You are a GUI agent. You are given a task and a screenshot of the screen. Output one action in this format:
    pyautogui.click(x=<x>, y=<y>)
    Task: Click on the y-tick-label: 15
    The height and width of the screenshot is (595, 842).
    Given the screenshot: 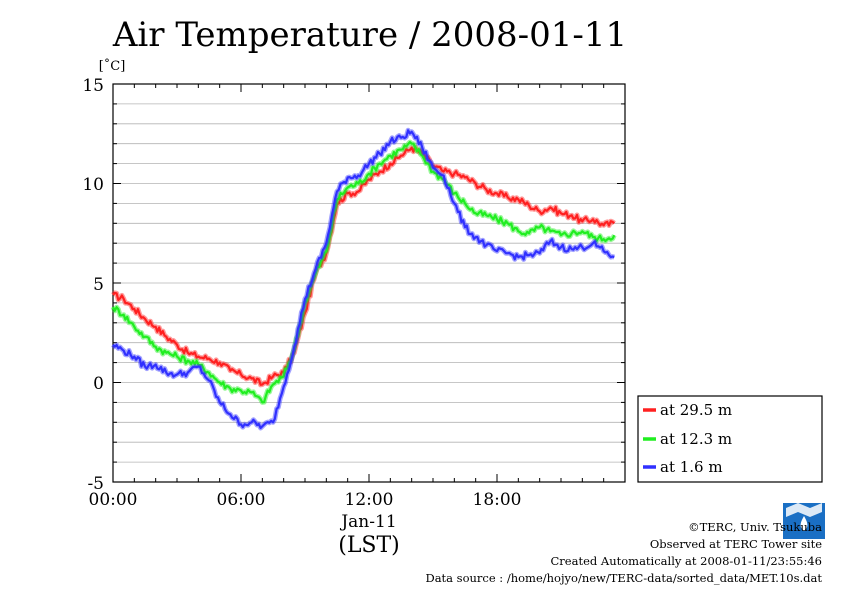 What is the action you would take?
    pyautogui.click(x=93, y=86)
    